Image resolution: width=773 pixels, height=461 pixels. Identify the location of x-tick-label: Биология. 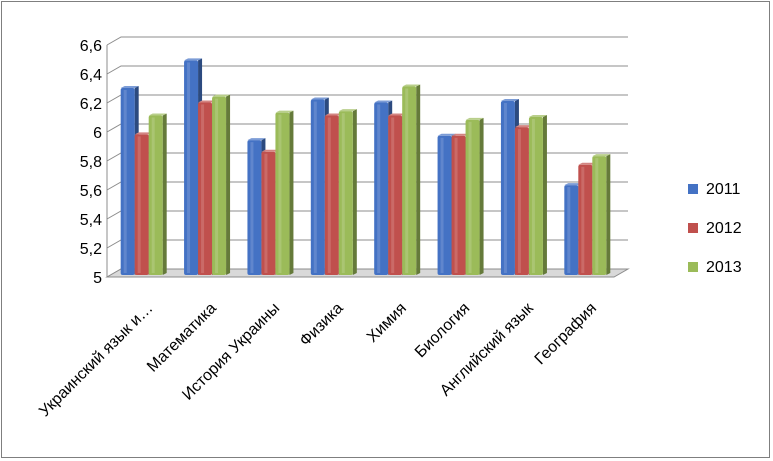
(442, 330).